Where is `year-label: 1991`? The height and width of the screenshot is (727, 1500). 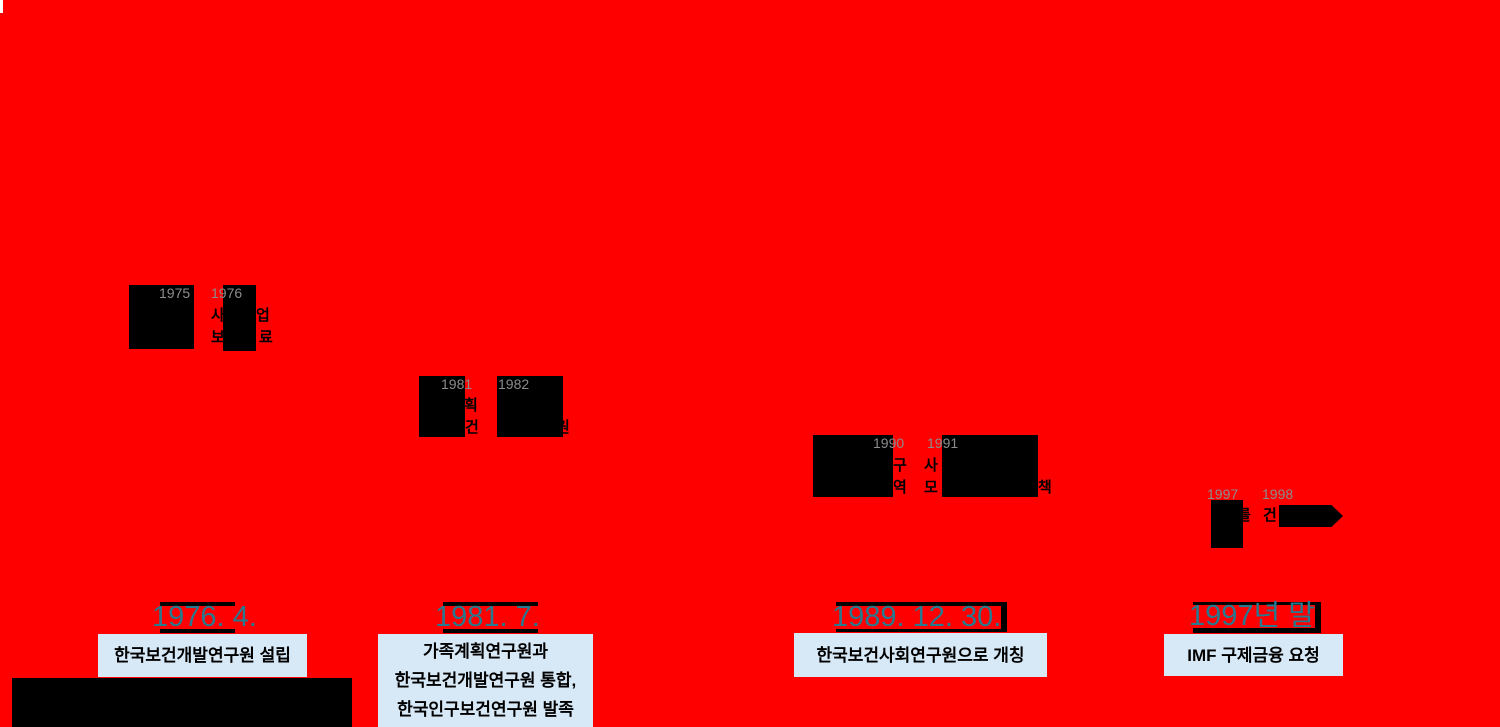 year-label: 1991 is located at coordinates (943, 443).